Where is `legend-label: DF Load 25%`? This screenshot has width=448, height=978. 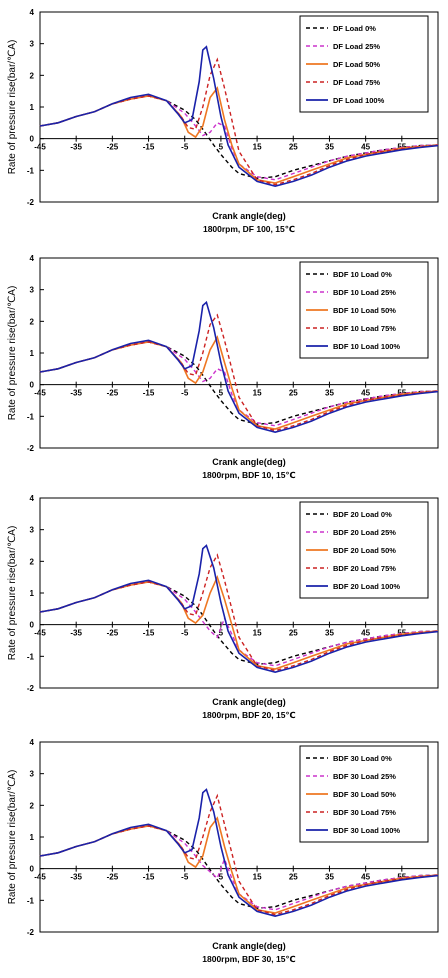
legend-label: DF Load 25% is located at coordinates (356, 46).